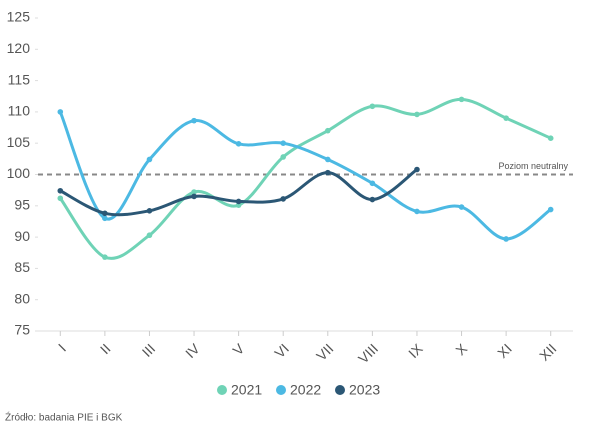  Describe the element at coordinates (22, 330) in the screenshot. I see `y-tick-label: 75` at that location.